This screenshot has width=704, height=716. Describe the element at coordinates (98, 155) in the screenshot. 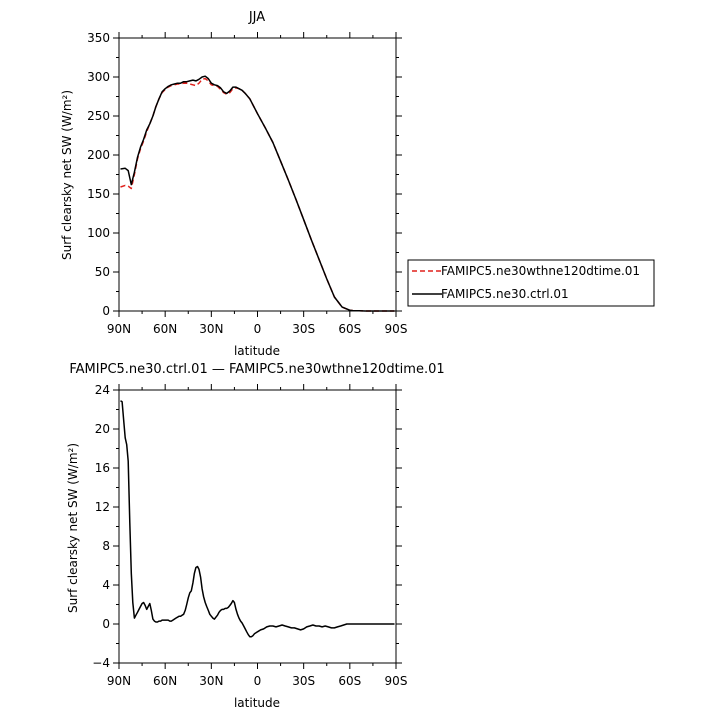

I see `top-y-tick-label: 200` at that location.